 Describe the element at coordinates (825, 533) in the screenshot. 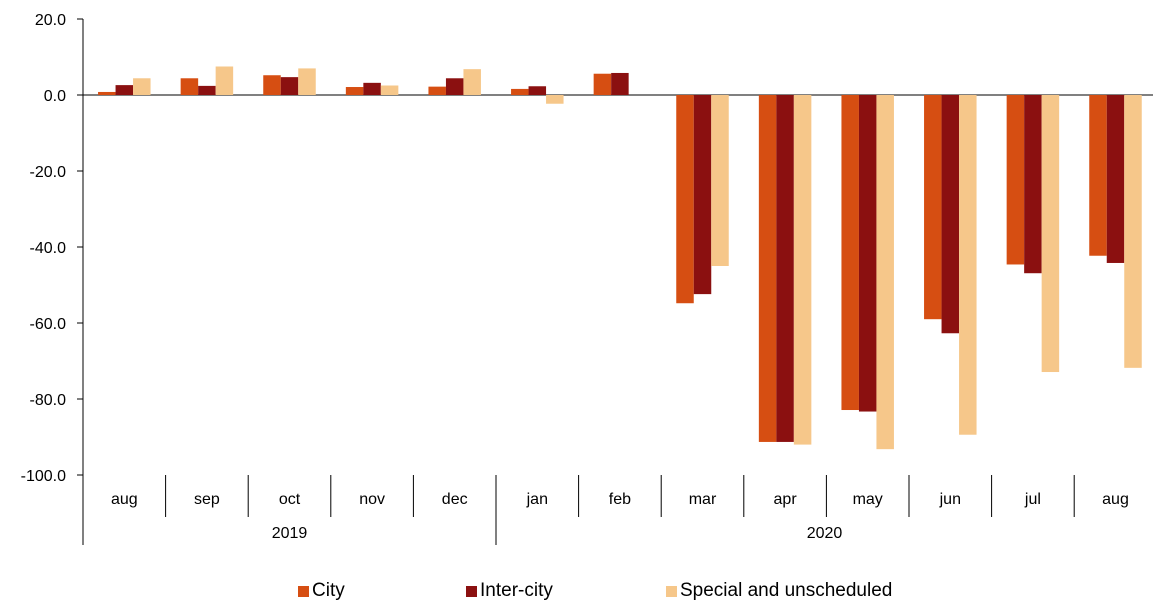

I see `group-label-2020: 2020` at that location.